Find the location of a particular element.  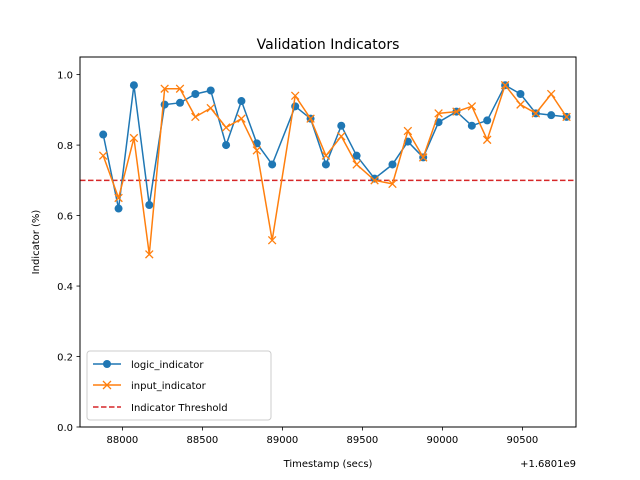

legend-box is located at coordinates (179, 385).